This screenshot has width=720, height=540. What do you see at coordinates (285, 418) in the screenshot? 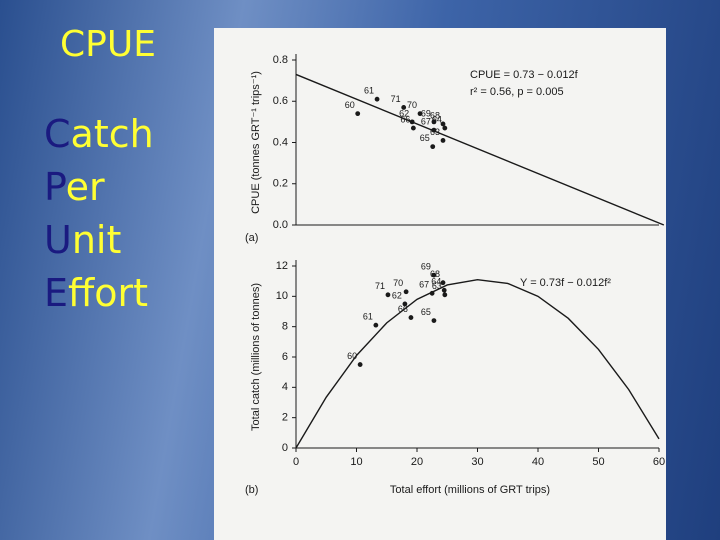
I see `y-tick-label: 2` at bounding box center [285, 418].